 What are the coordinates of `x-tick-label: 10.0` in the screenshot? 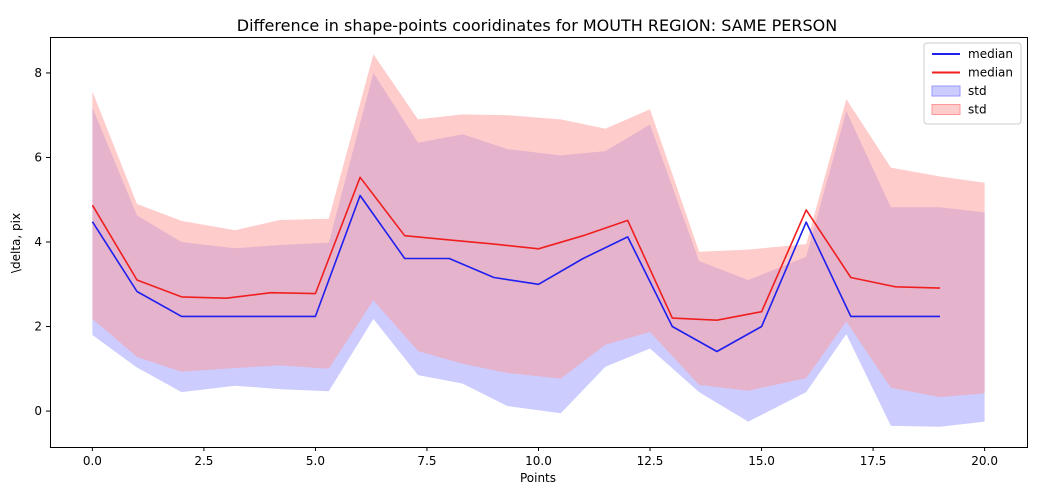 It's located at (538, 461).